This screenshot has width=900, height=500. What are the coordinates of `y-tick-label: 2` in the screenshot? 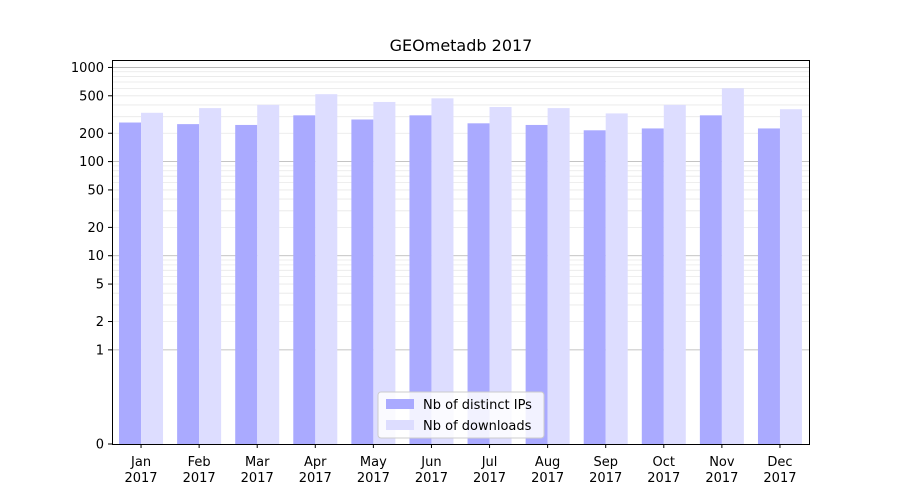 It's located at (100, 322).